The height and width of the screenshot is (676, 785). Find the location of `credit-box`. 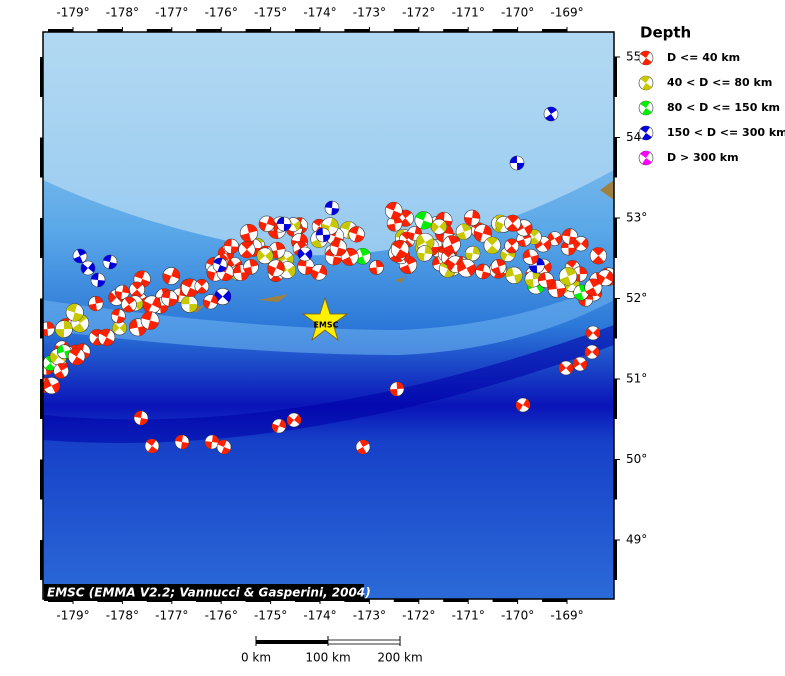

credit-box is located at coordinates (204, 592).